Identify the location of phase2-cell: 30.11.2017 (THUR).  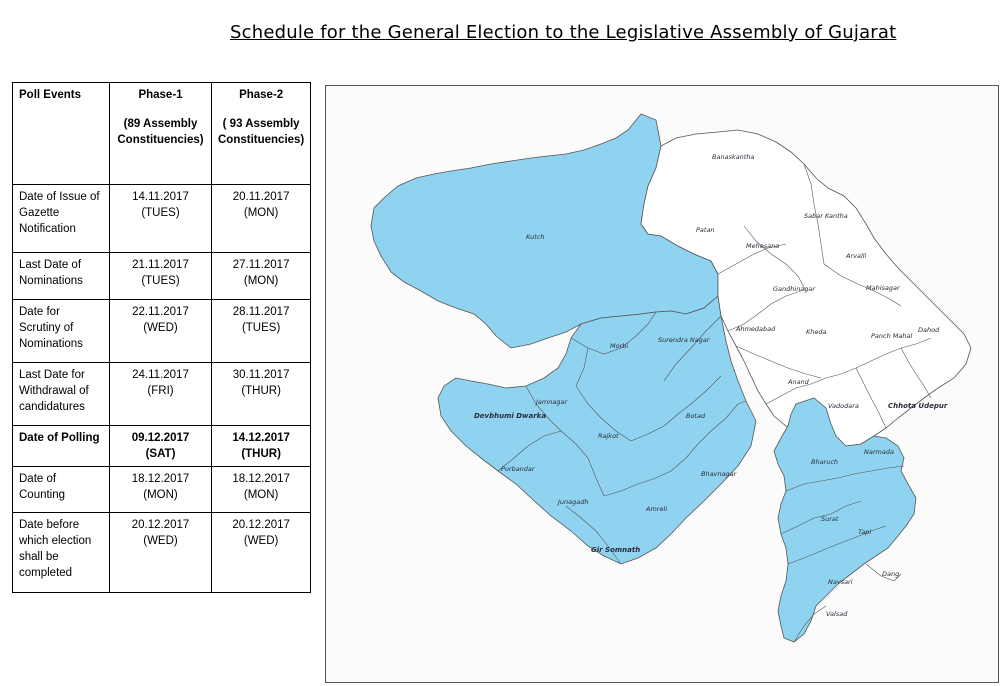
(261, 394).